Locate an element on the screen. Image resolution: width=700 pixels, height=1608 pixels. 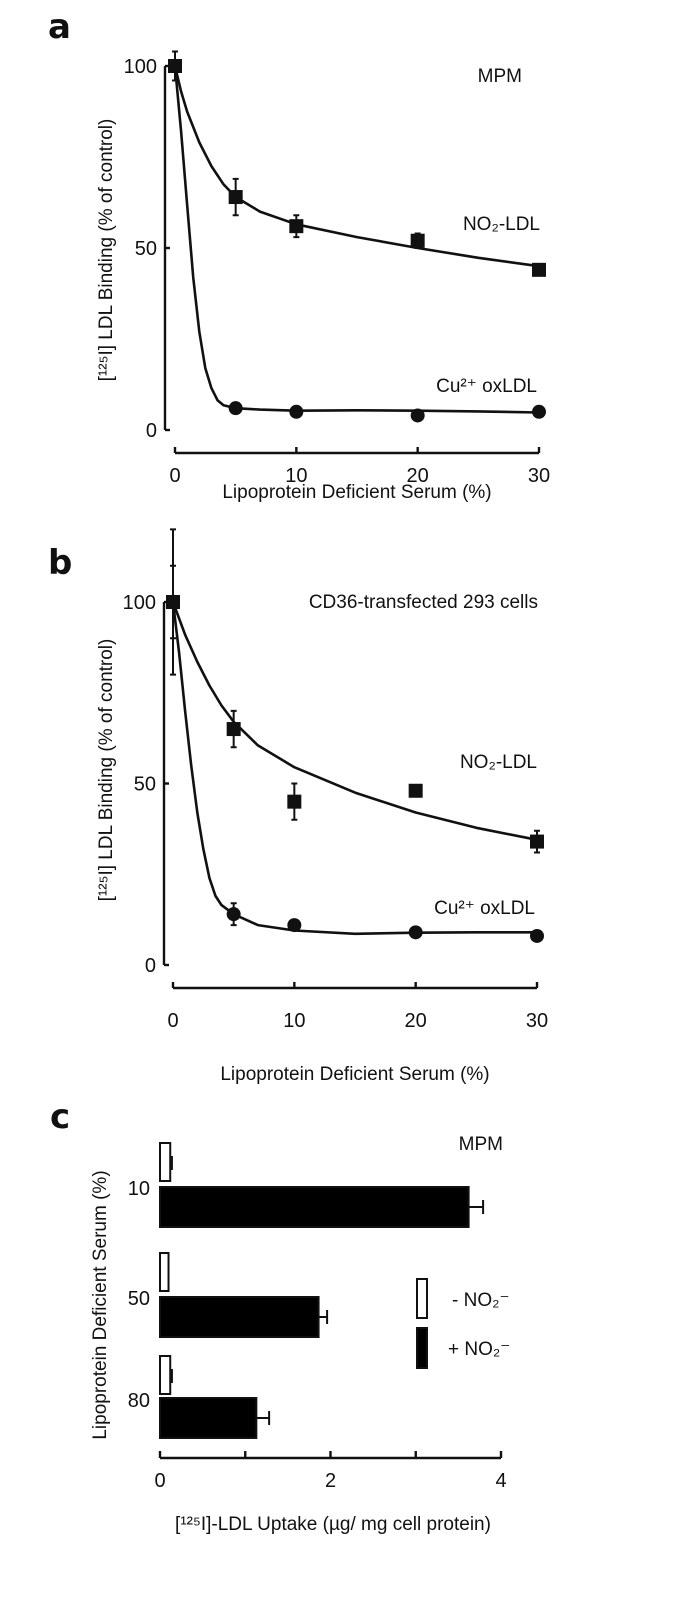
panel-c-legend-swatch-minus-no2 is located at coordinates (422, 1298).